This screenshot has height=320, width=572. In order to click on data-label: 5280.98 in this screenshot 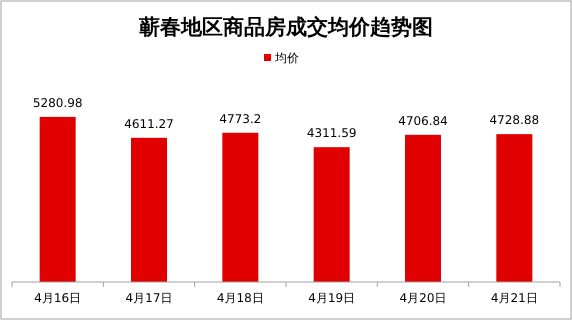, I will do `click(57, 103)`.